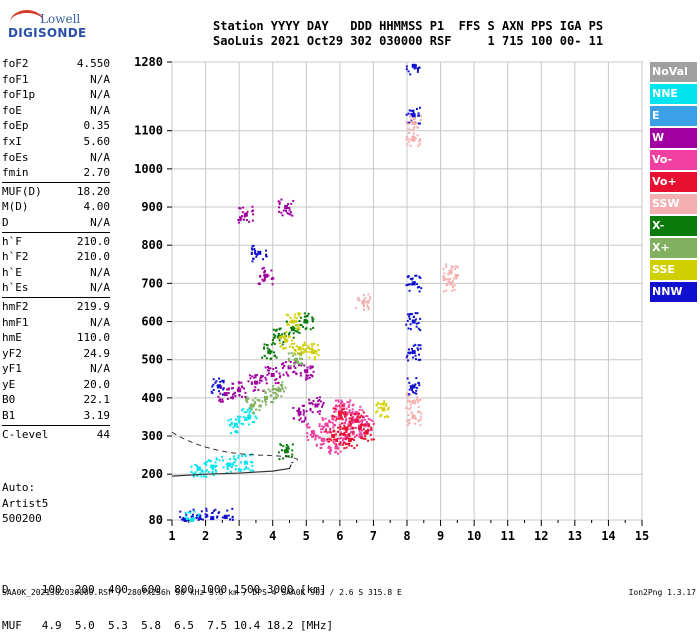 The width and height of the screenshot is (700, 644). Describe the element at coordinates (642, 536) in the screenshot. I see `x-tick-label: 15` at that location.